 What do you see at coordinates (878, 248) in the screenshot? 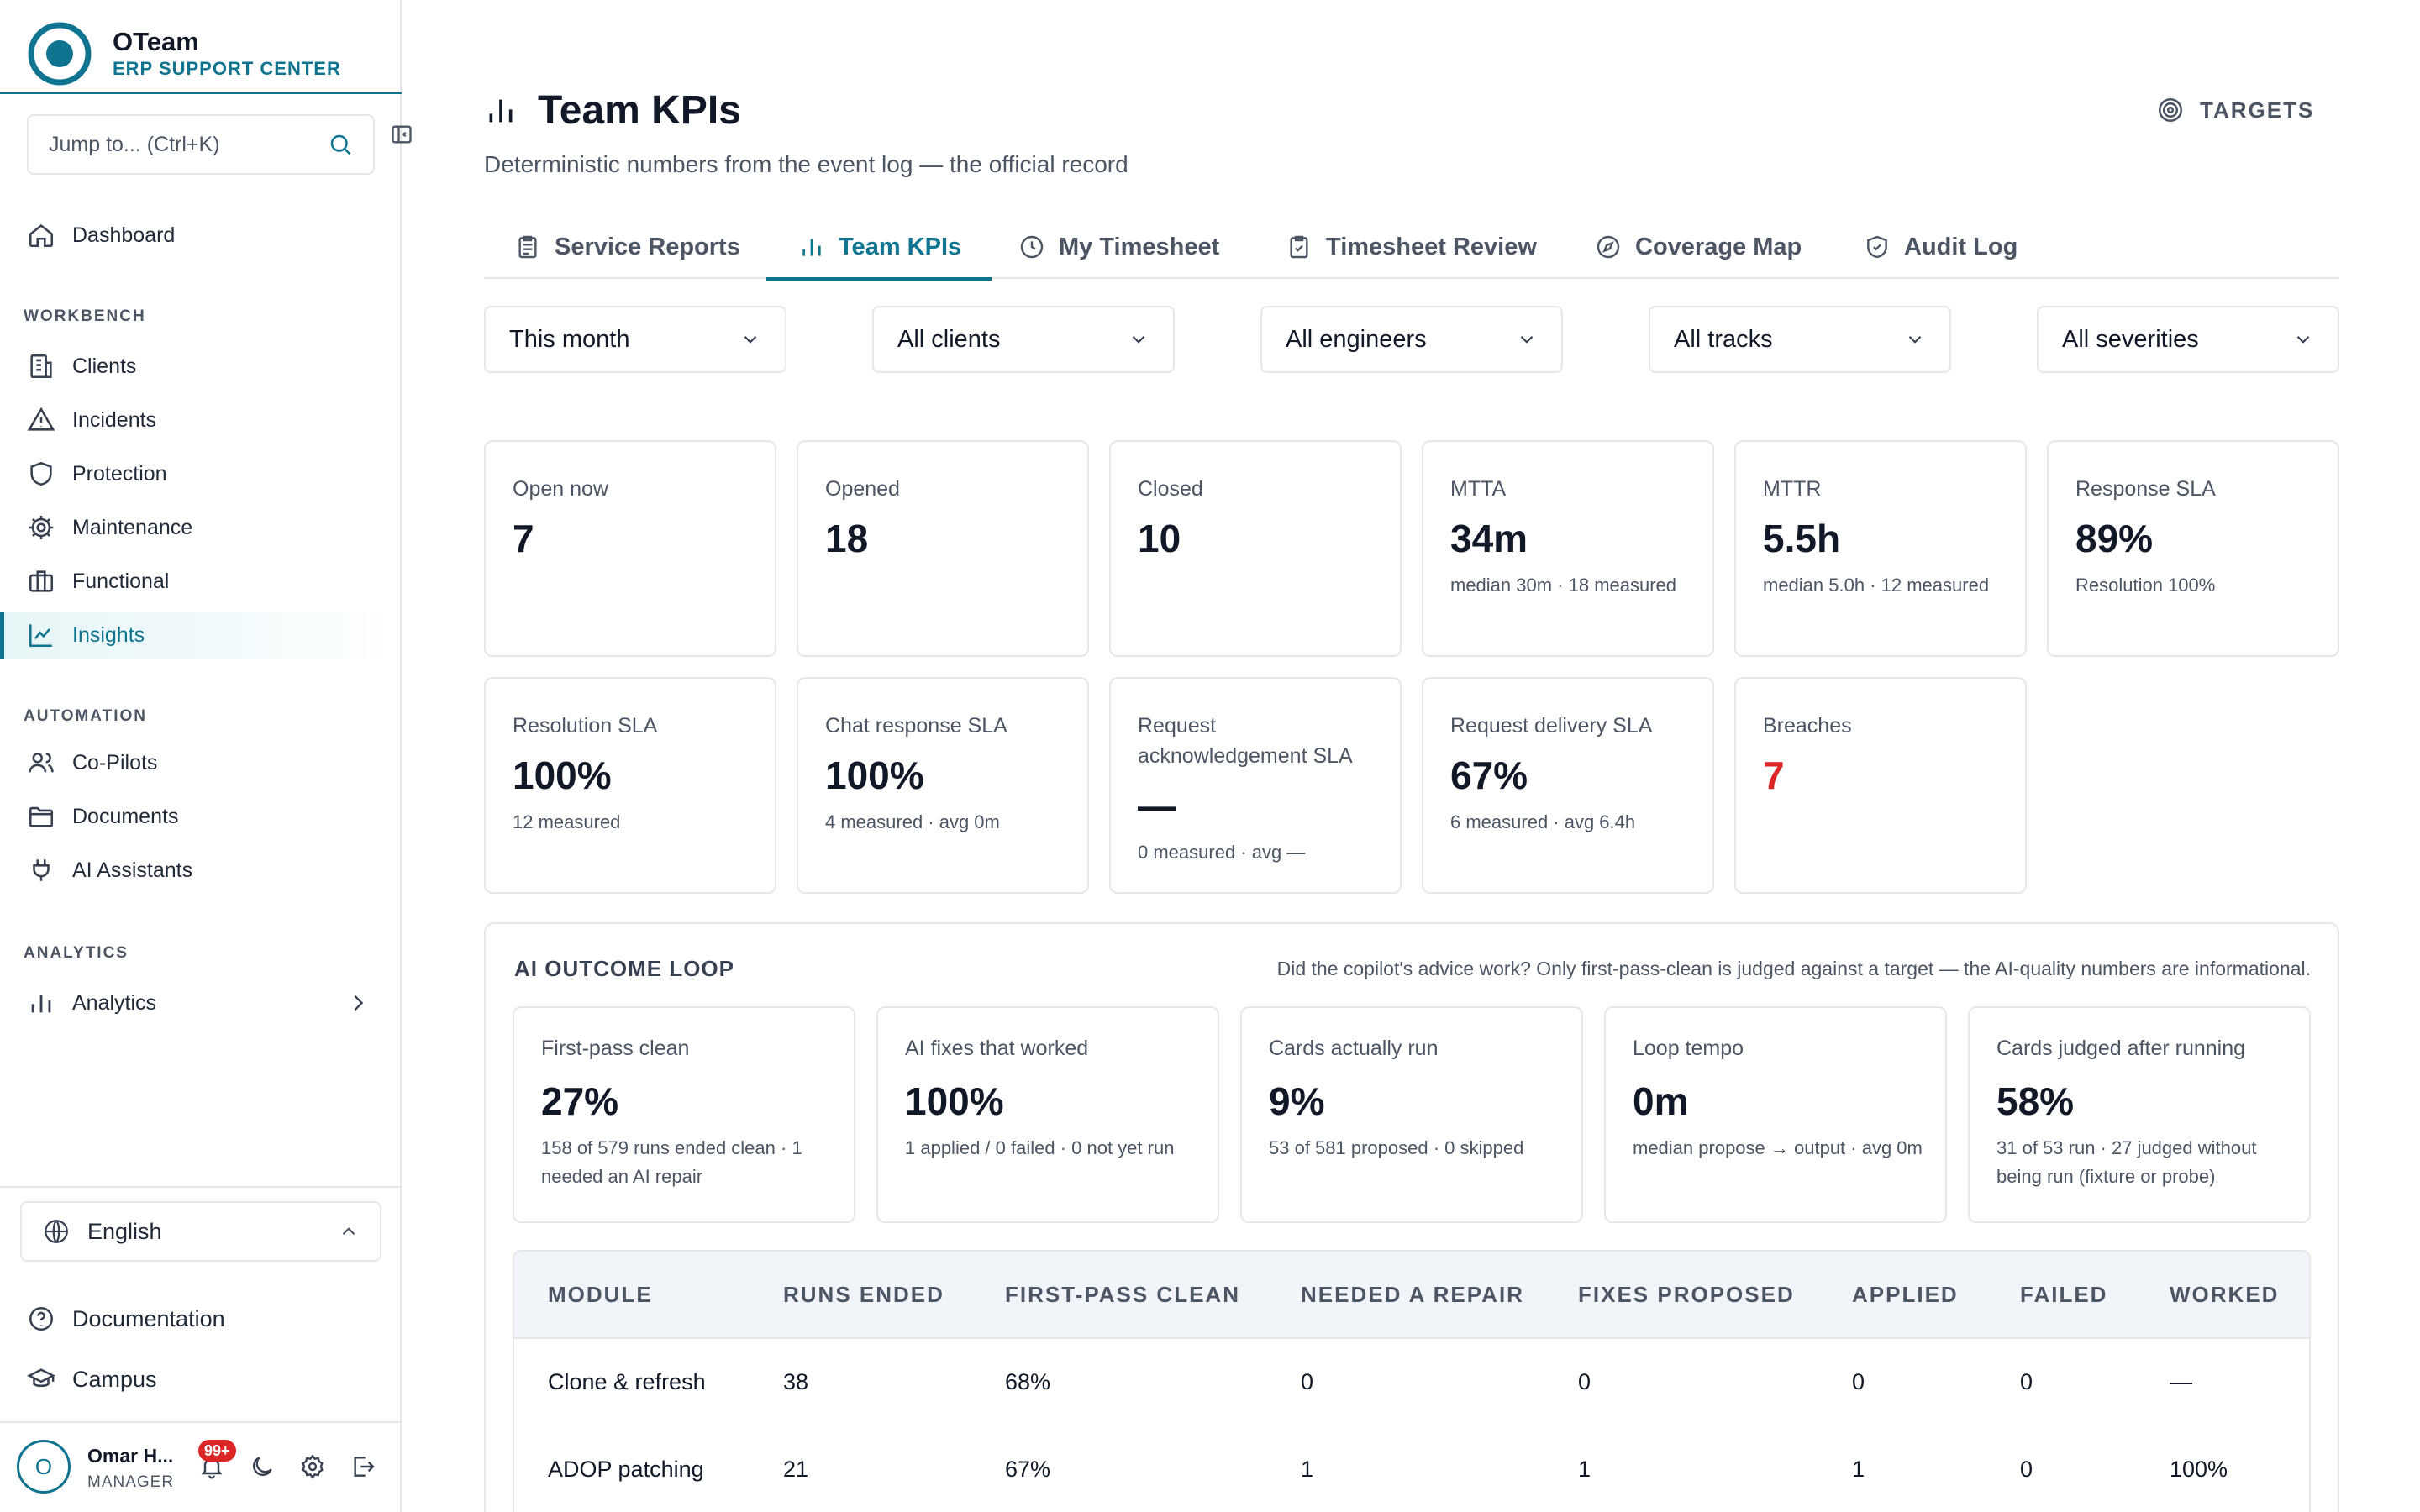
I see `tab-team-kpis: Team KPIs` at bounding box center [878, 248].